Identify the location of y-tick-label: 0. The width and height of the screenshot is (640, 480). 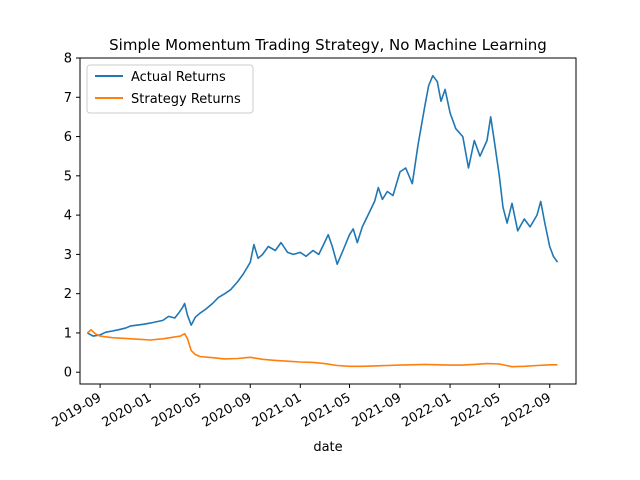
(68, 373).